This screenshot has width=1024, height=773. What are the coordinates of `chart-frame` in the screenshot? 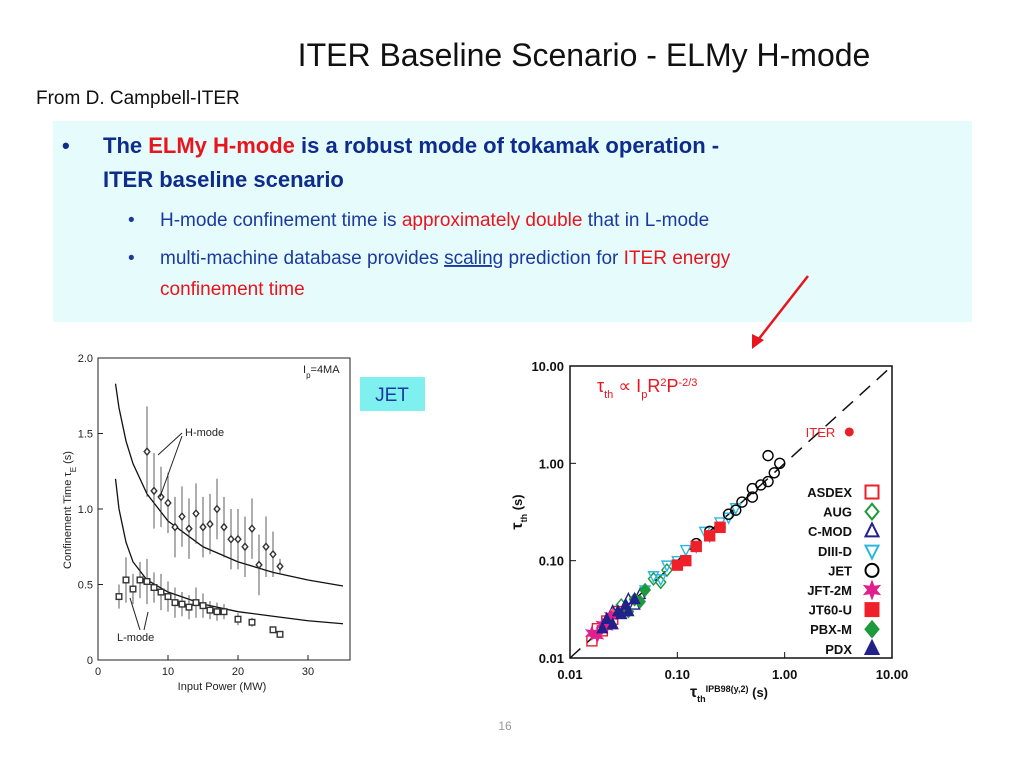 It's located at (205, 506).